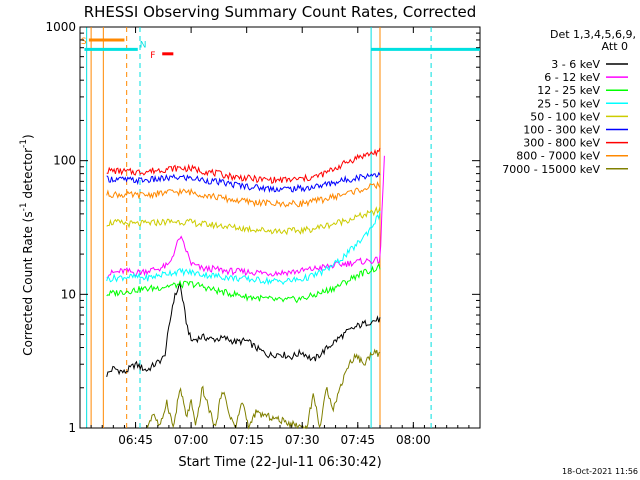  What do you see at coordinates (64, 161) in the screenshot?
I see `y-tick-label-2: 100` at bounding box center [64, 161].